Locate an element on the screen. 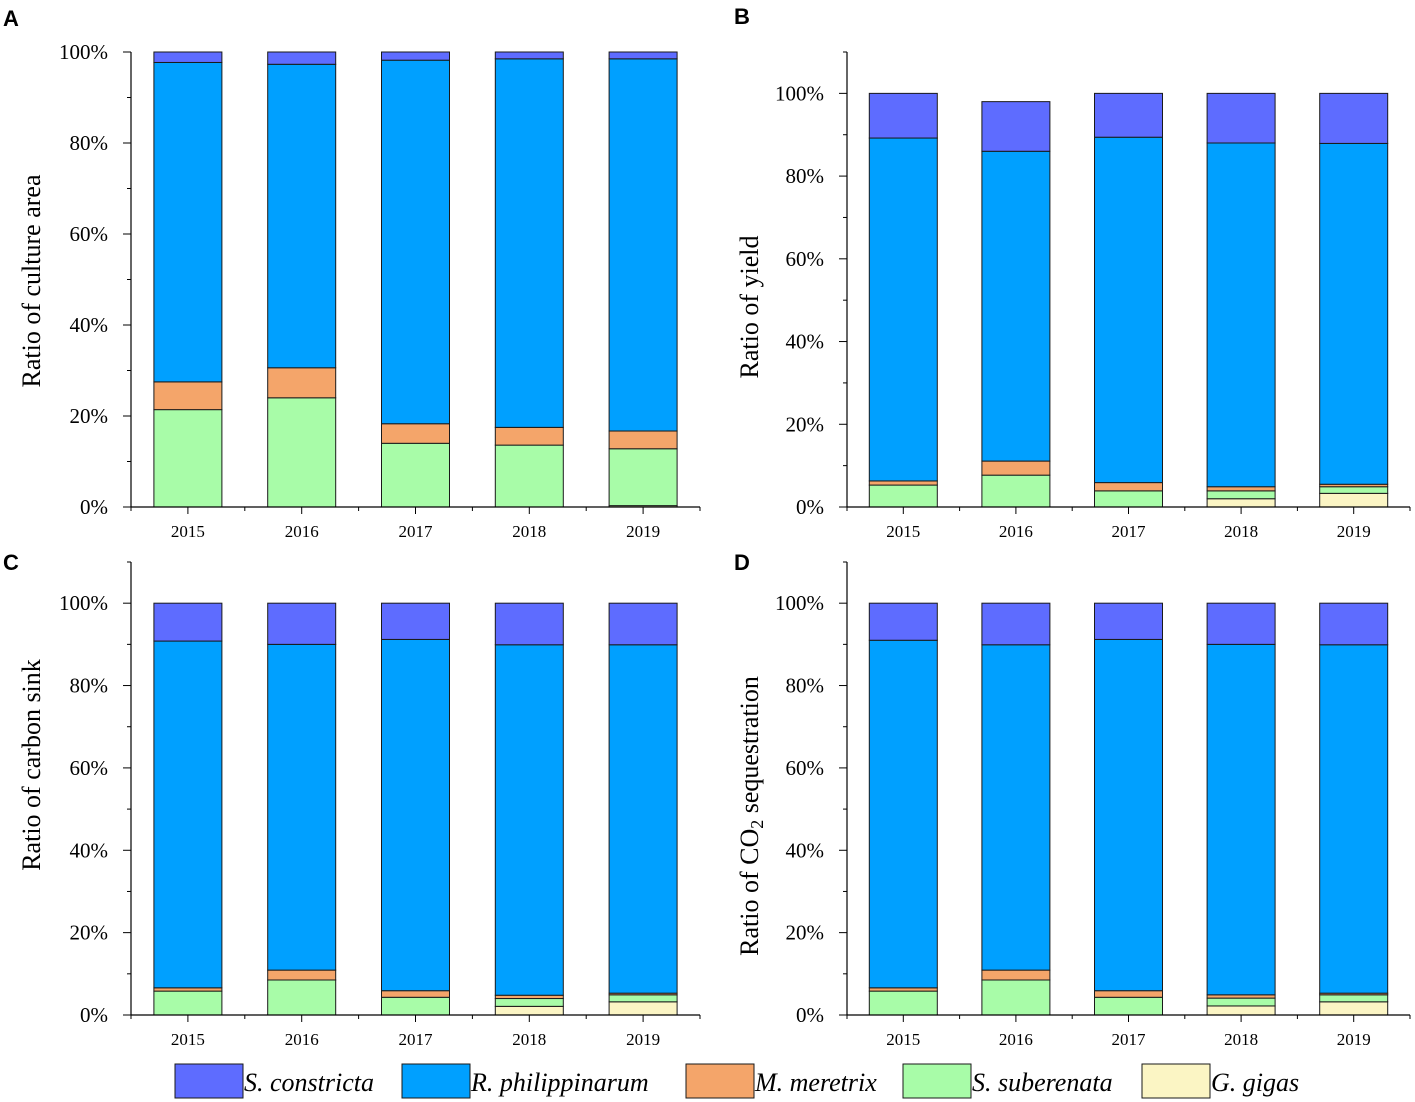 The height and width of the screenshot is (1102, 1415). bar-b-2016-s-suberenata is located at coordinates (1016, 491).